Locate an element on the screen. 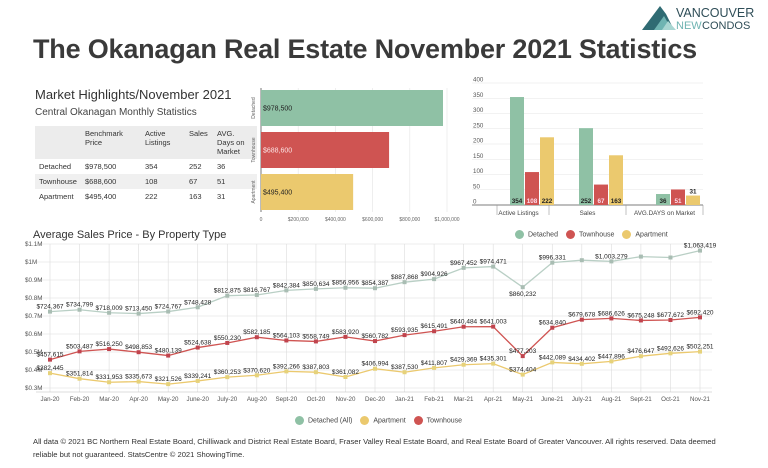  data-label: $387,530 is located at coordinates (404, 367).